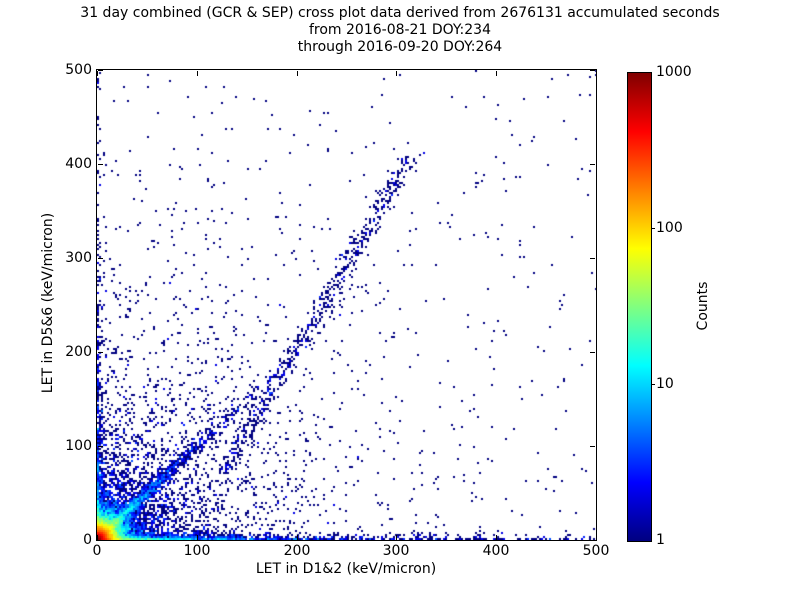 This screenshot has height=600, width=800. What do you see at coordinates (669, 228) in the screenshot?
I see `colorbar-tick-label-100: 100` at bounding box center [669, 228].